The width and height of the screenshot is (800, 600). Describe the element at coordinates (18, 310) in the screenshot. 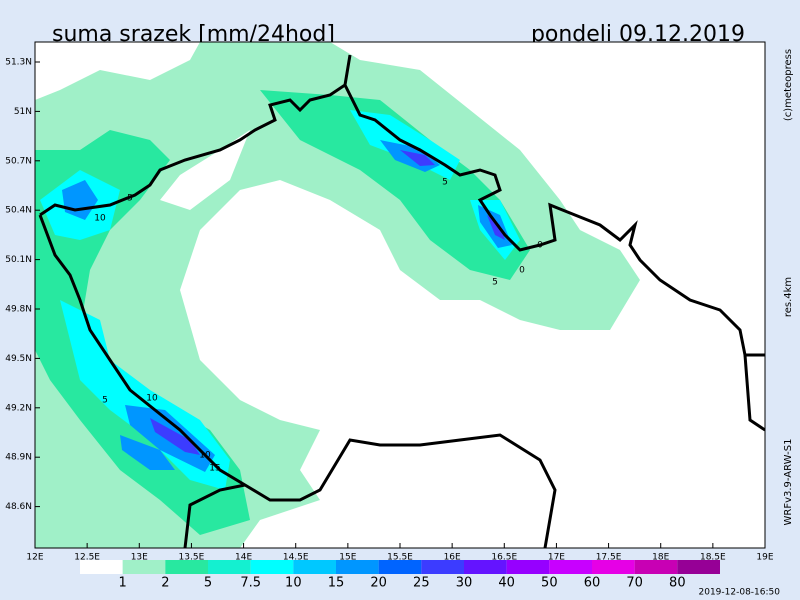

I see `lat-label: 49.8N` at that location.